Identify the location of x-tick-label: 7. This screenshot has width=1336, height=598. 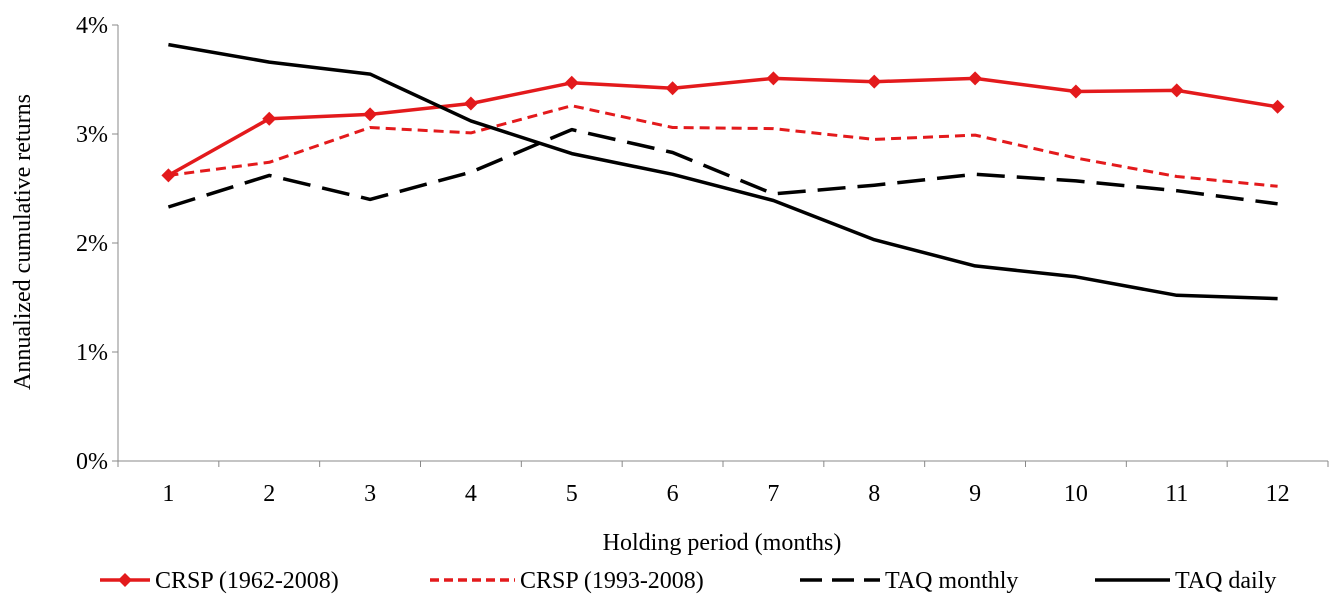
(773, 494).